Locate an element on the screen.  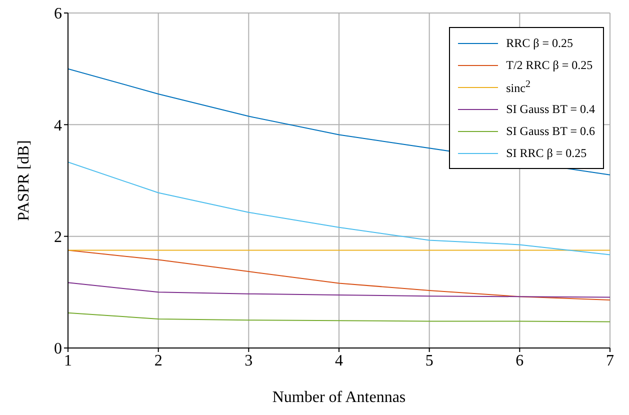
x-tick-label: 1 is located at coordinates (68, 361).